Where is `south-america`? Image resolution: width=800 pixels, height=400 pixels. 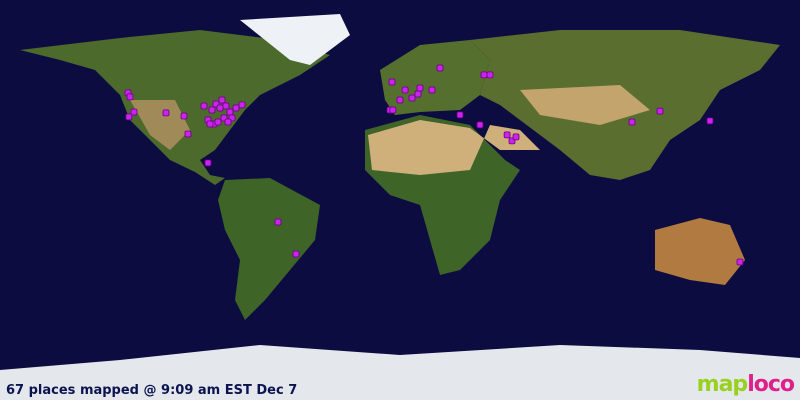 south-america is located at coordinates (269, 249).